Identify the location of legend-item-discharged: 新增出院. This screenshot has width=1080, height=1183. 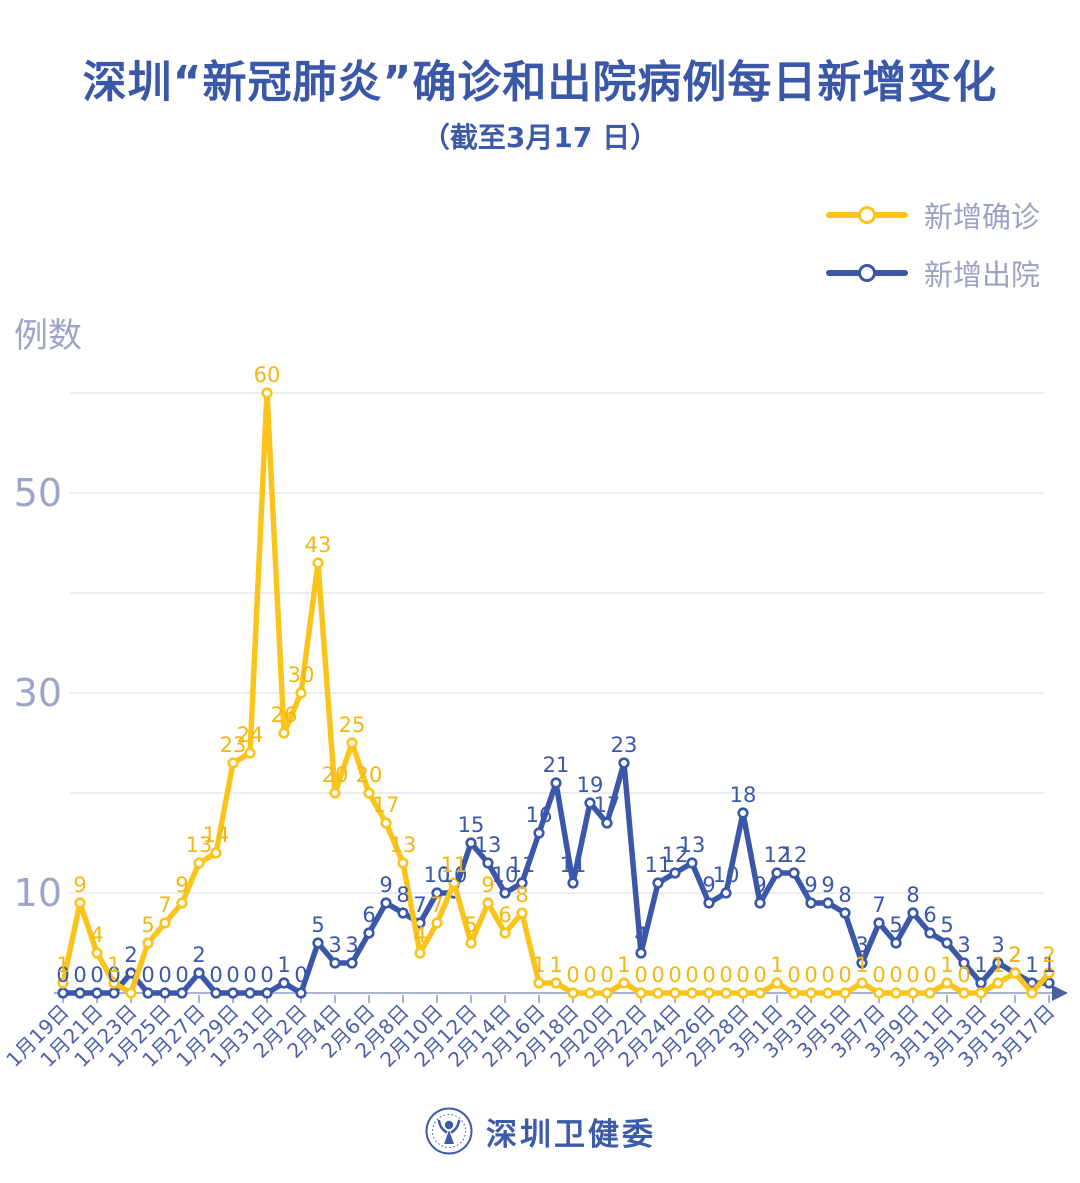
(932, 273).